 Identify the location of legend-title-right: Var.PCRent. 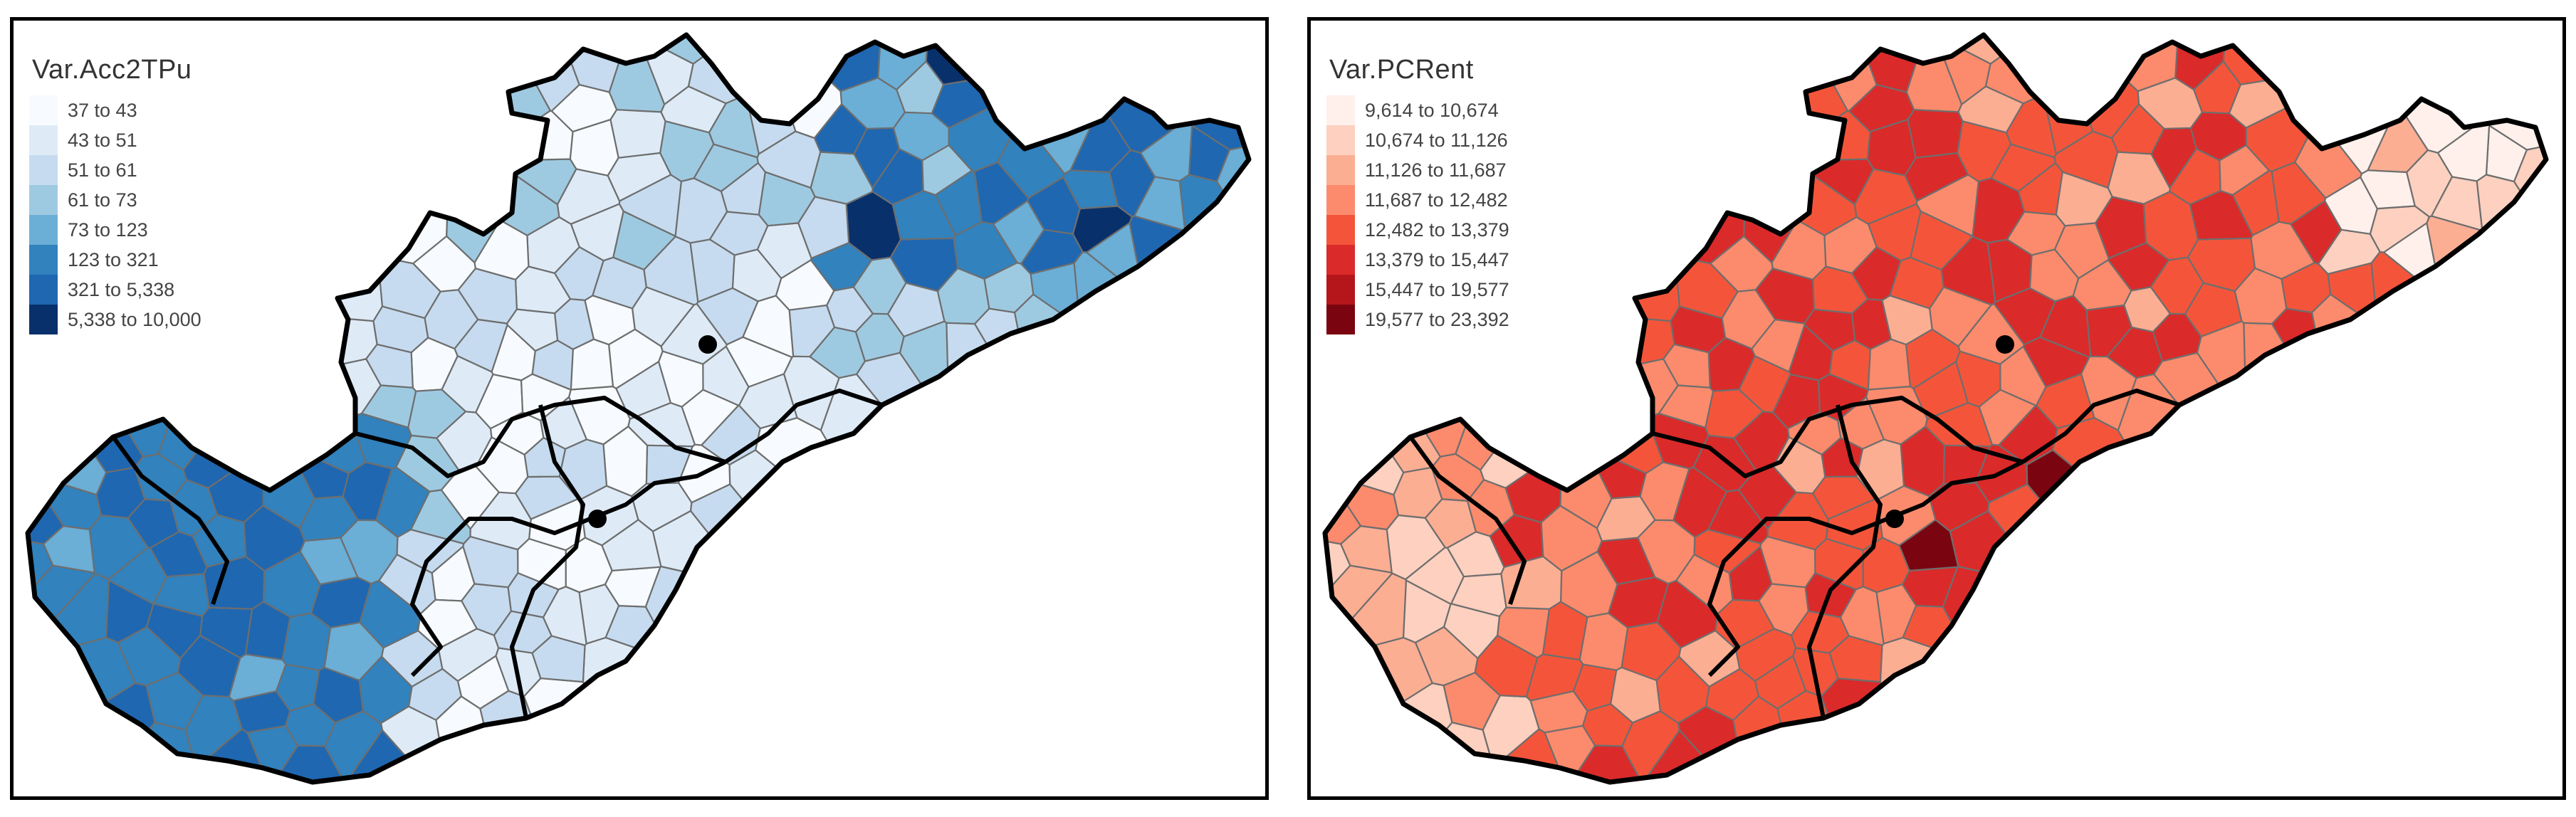
(1401, 70).